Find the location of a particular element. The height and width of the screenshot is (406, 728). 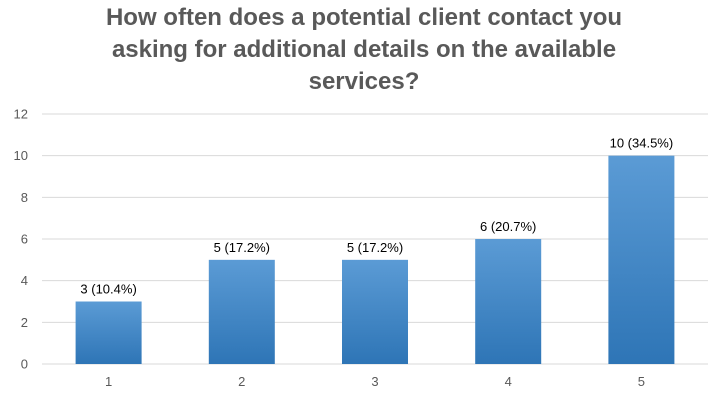

data-label: 10 (34.5%) is located at coordinates (642, 143).